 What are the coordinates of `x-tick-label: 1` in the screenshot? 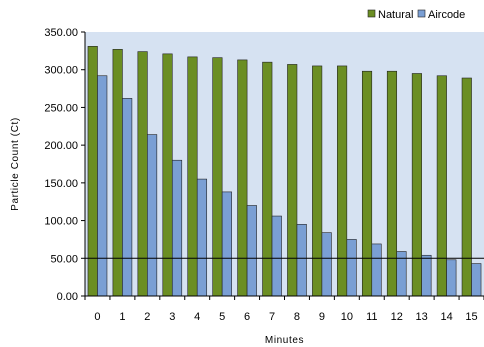 It's located at (122, 317).